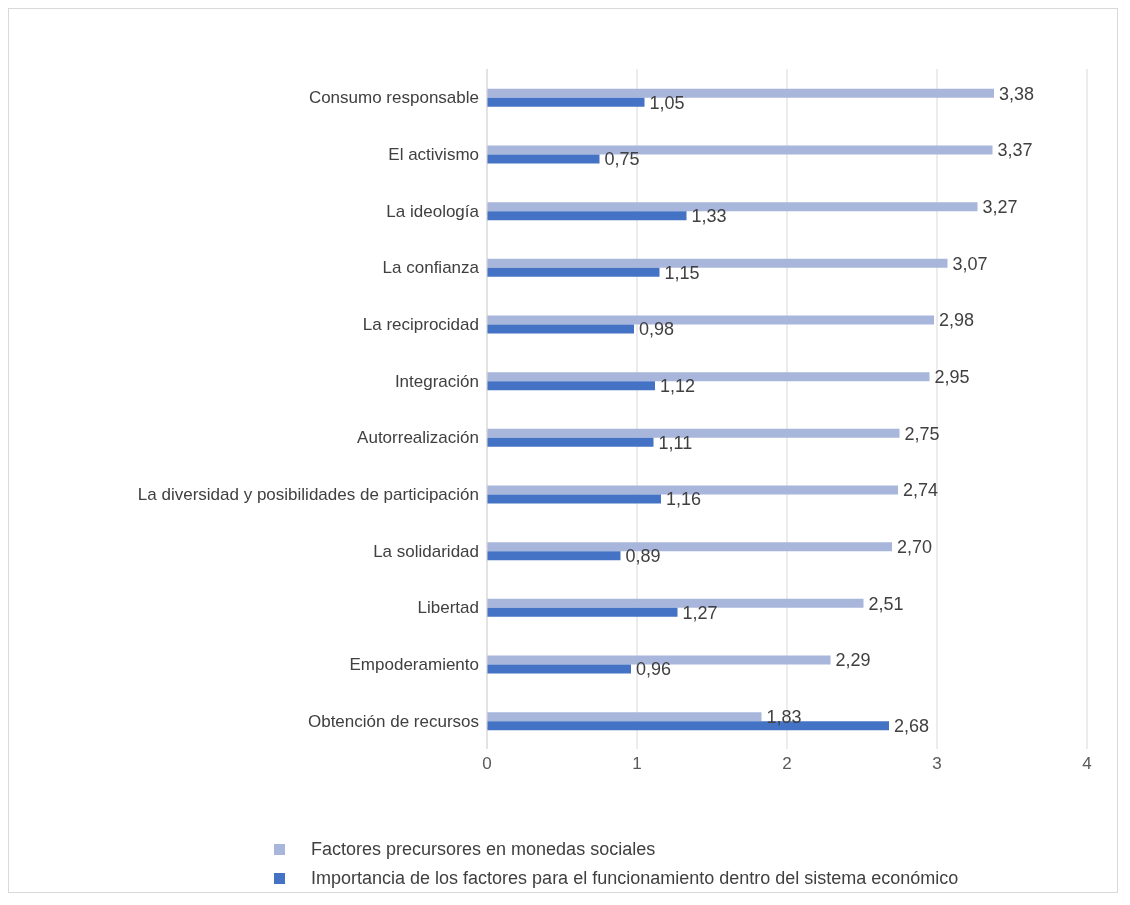 This screenshot has width=1130, height=905. Describe the element at coordinates (787, 764) in the screenshot. I see `x-tick-label: 2` at that location.